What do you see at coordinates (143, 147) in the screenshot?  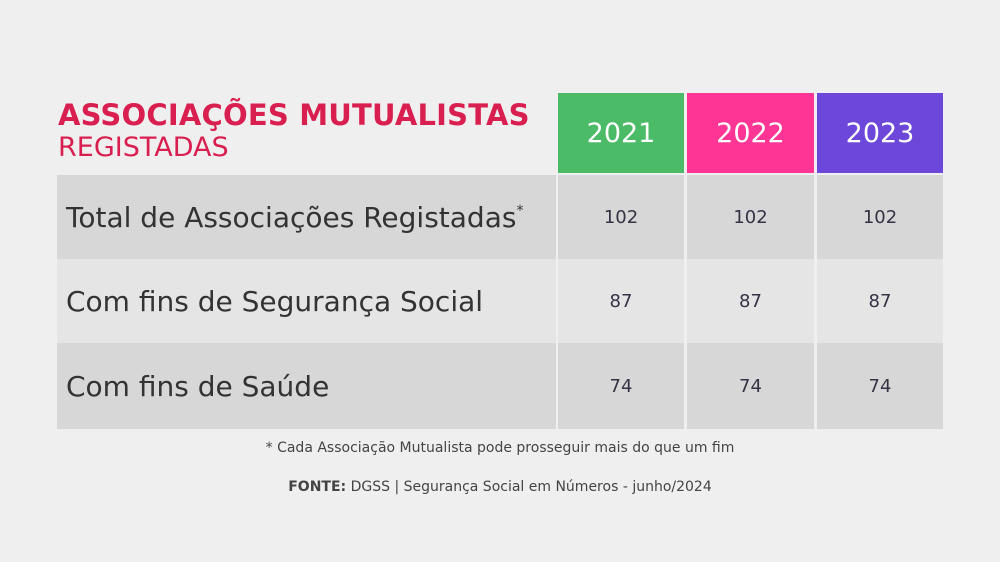 I see `title-subtitle: REGISTADAS` at bounding box center [143, 147].